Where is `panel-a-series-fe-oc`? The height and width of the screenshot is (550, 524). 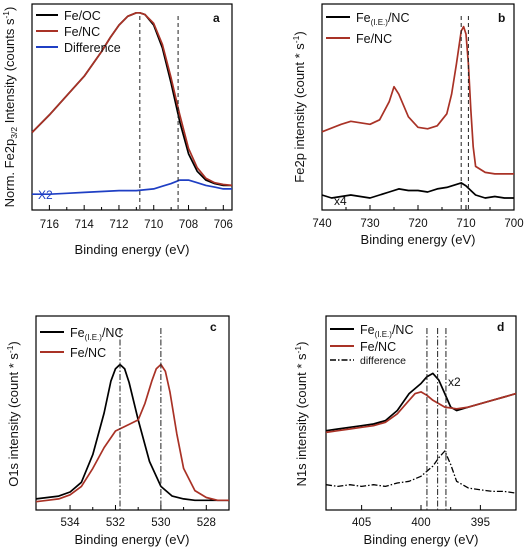 panel-a-series-fe-oc is located at coordinates (131, 99).